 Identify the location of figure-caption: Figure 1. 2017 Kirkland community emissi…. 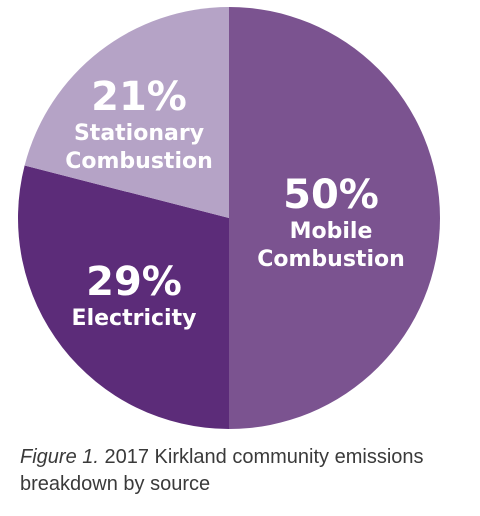
(245, 471).